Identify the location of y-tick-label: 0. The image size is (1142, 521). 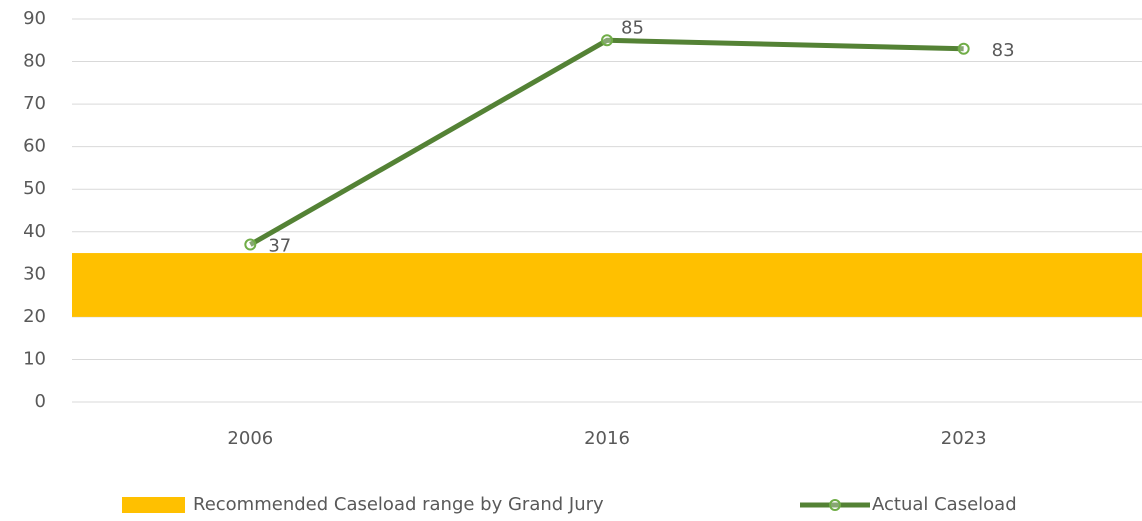
(40, 401).